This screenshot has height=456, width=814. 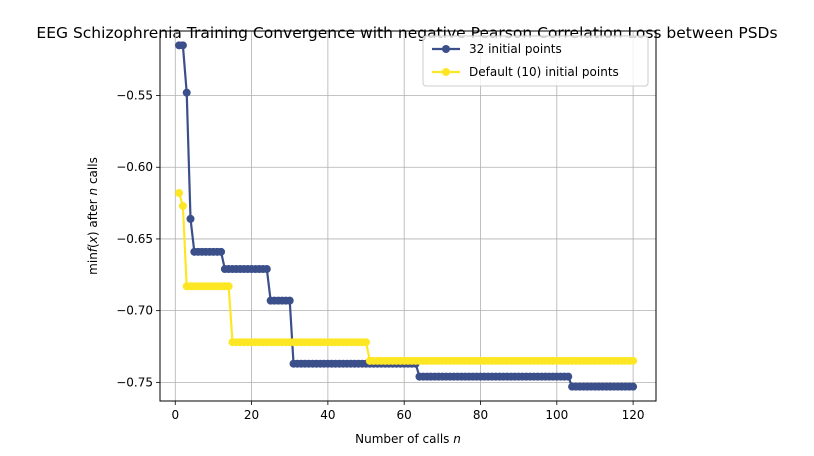 I want to click on x-tick-label: 120, so click(x=633, y=415).